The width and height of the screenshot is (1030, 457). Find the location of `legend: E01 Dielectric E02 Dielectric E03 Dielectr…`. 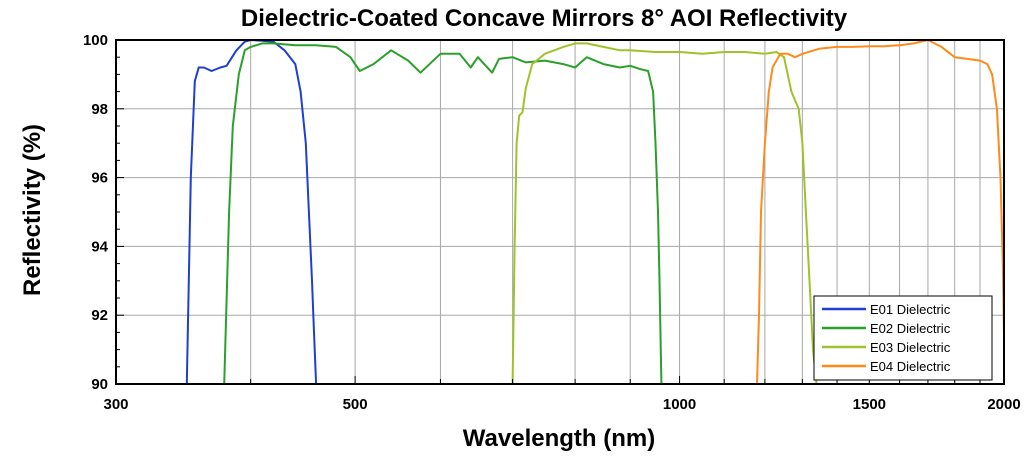

legend: E01 Dielectric E02 Dielectric E03 Dielectr… is located at coordinates (903, 338).